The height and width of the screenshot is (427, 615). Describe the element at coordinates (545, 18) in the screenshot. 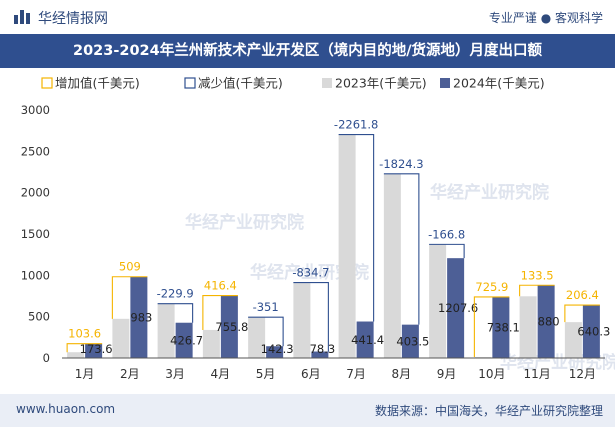

I see `slogan: 专业严谨 ● 客观科学` at that location.